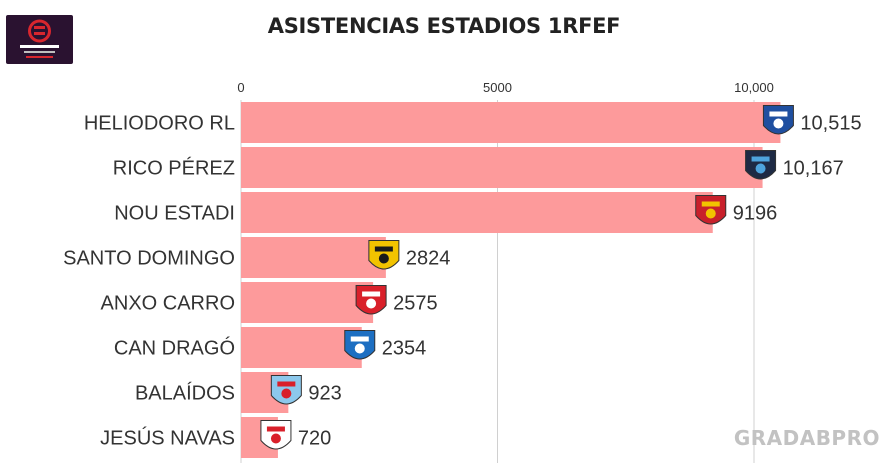  What do you see at coordinates (830, 124) in the screenshot?
I see `value-label: 10,515` at bounding box center [830, 124].